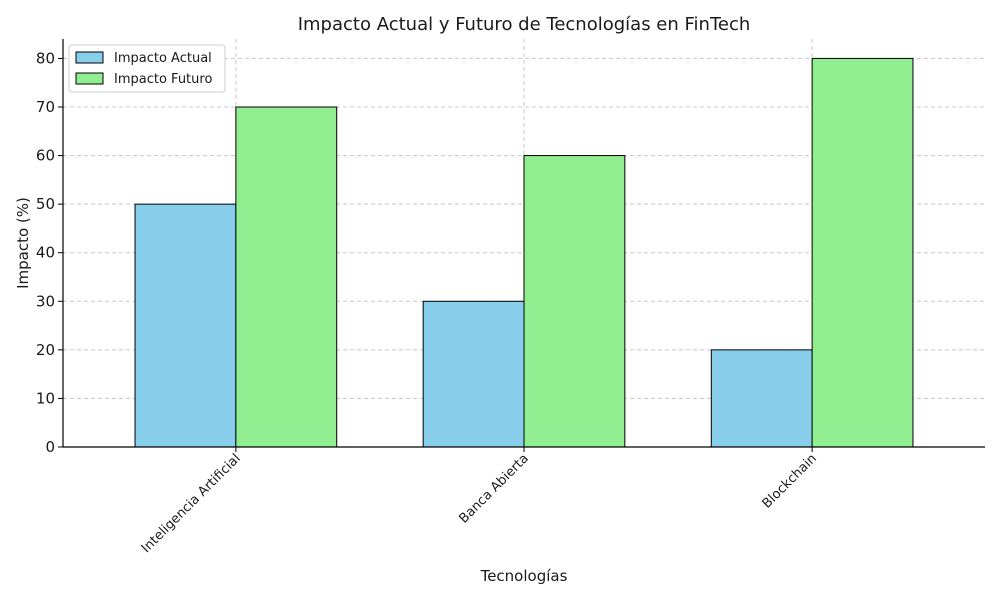 Image resolution: width=1000 pixels, height=600 pixels. I want to click on y-tick-label: 60, so click(45, 156).